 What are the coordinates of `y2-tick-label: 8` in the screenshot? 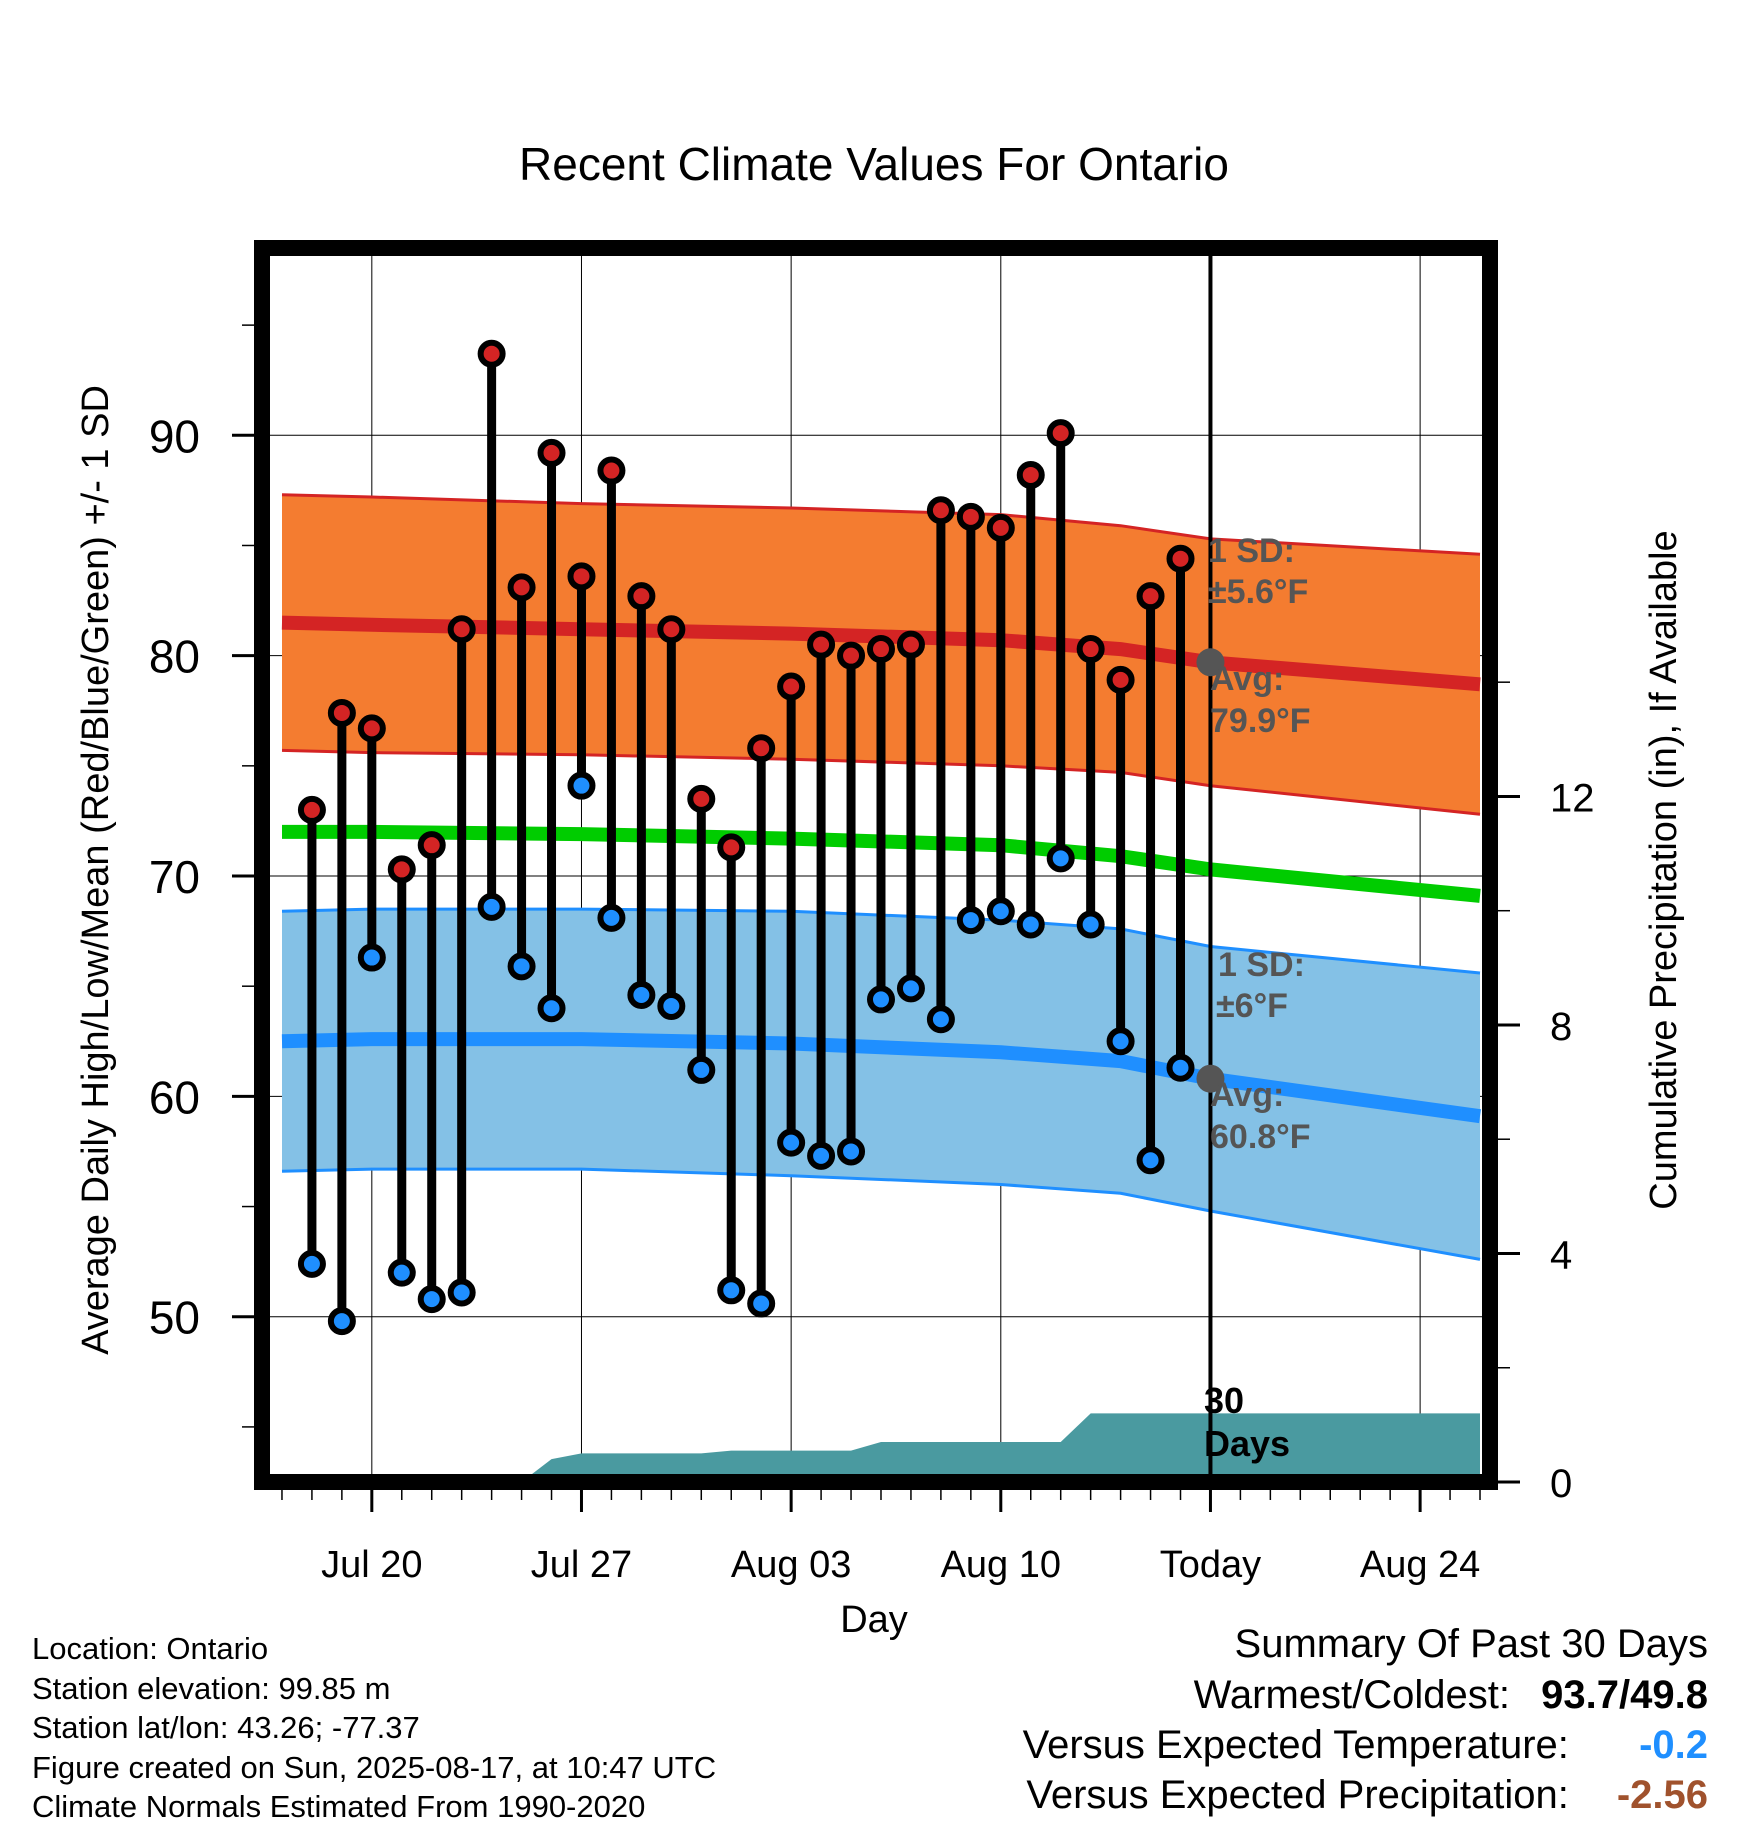 It's located at (1561, 1027).